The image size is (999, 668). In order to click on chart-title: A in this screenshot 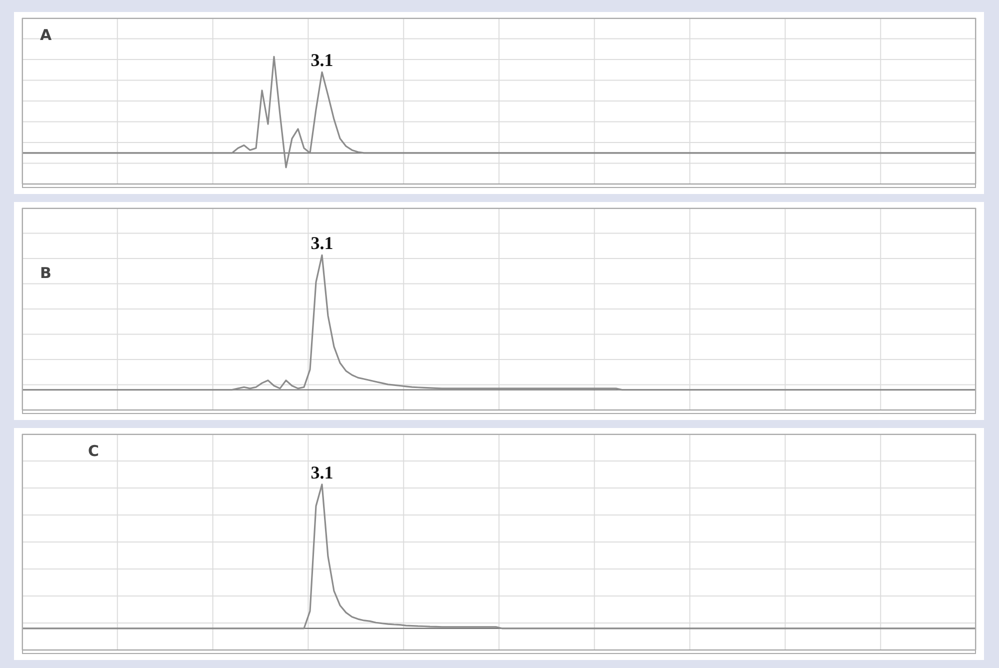, I will do `click(46, 35)`.